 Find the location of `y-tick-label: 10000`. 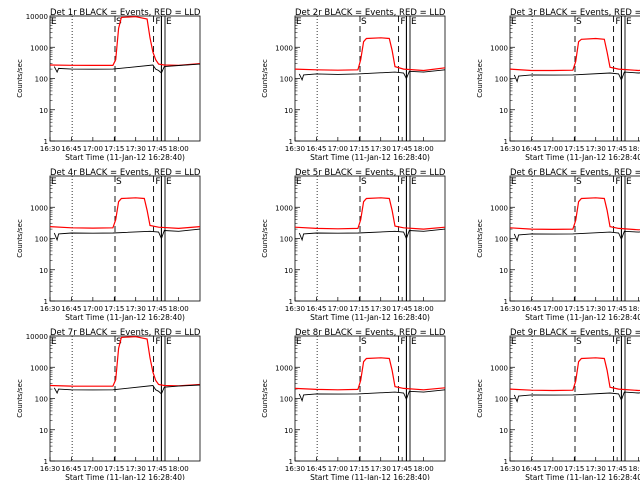

y-tick-label: 10000 is located at coordinates (37, 337).